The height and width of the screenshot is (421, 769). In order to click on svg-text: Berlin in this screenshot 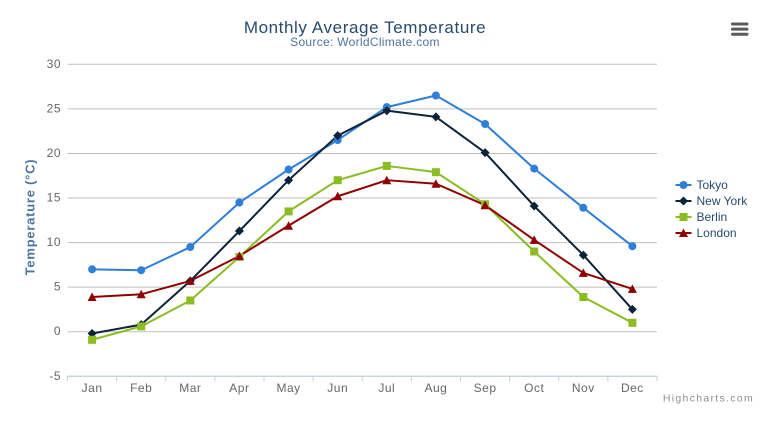, I will do `click(712, 217)`.